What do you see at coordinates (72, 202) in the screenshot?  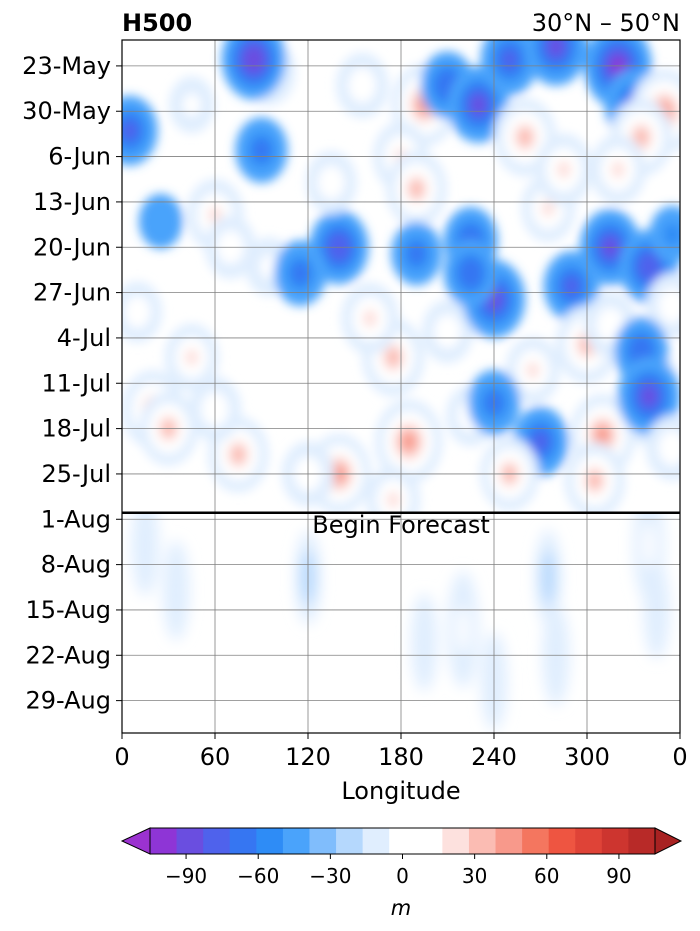 I see `y-tick-label: 13-Jun` at bounding box center [72, 202].